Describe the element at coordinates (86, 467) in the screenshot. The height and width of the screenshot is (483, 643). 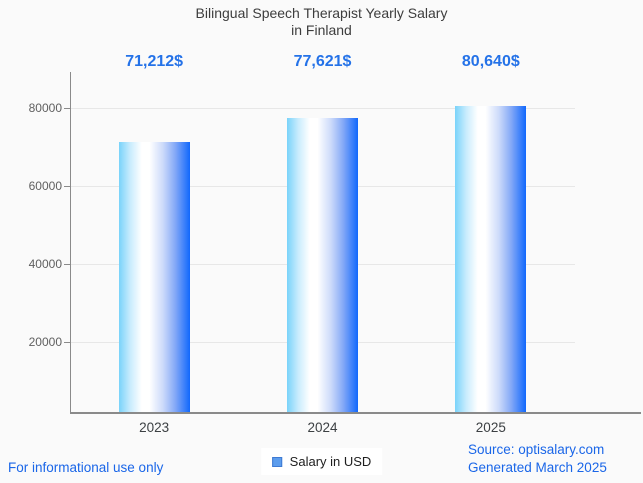
I see `disclaimer-text: For informational use only` at that location.